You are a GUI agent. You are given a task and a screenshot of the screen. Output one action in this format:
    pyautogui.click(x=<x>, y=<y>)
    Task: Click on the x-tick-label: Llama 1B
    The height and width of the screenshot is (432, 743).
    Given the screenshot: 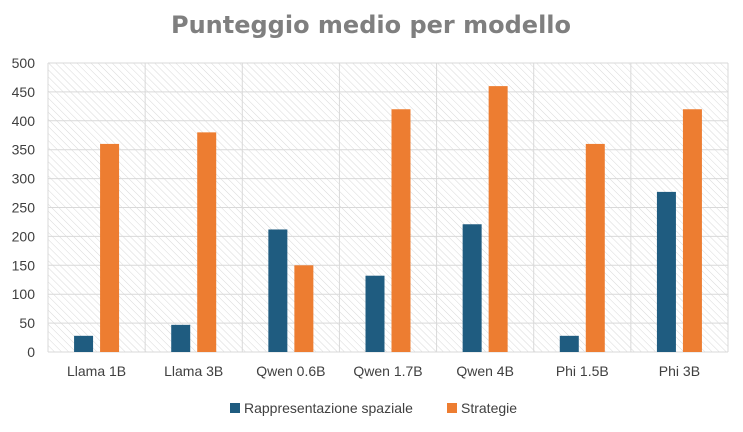 What is the action you would take?
    pyautogui.click(x=96, y=371)
    